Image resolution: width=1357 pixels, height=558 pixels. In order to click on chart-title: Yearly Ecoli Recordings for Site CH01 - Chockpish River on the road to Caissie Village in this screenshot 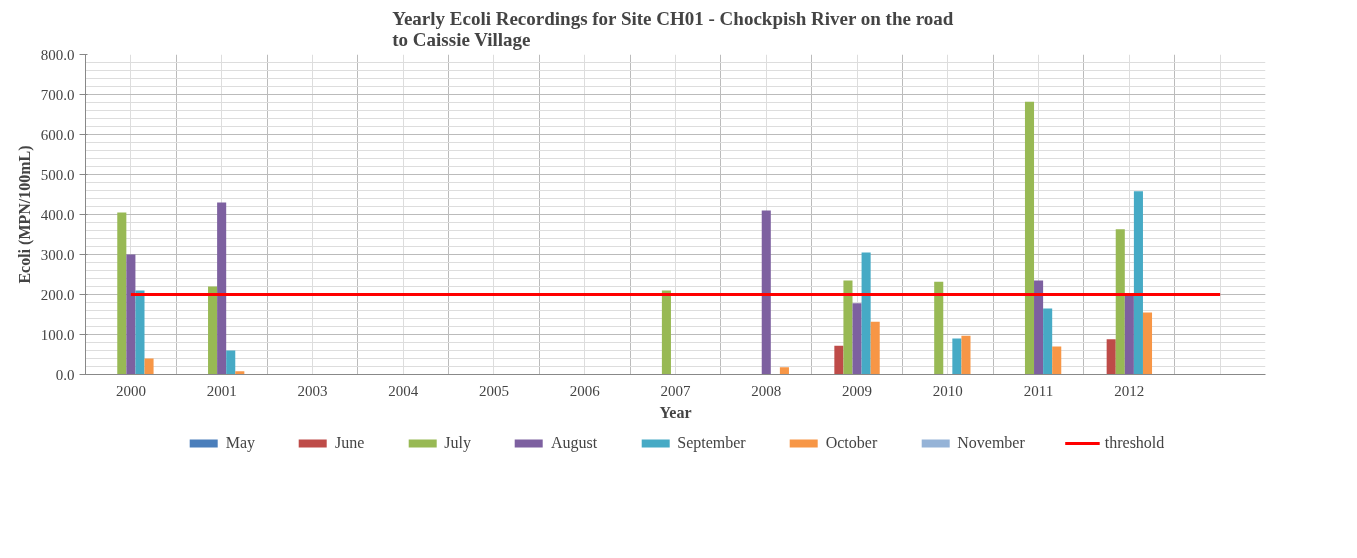, I will do `click(673, 28)`.